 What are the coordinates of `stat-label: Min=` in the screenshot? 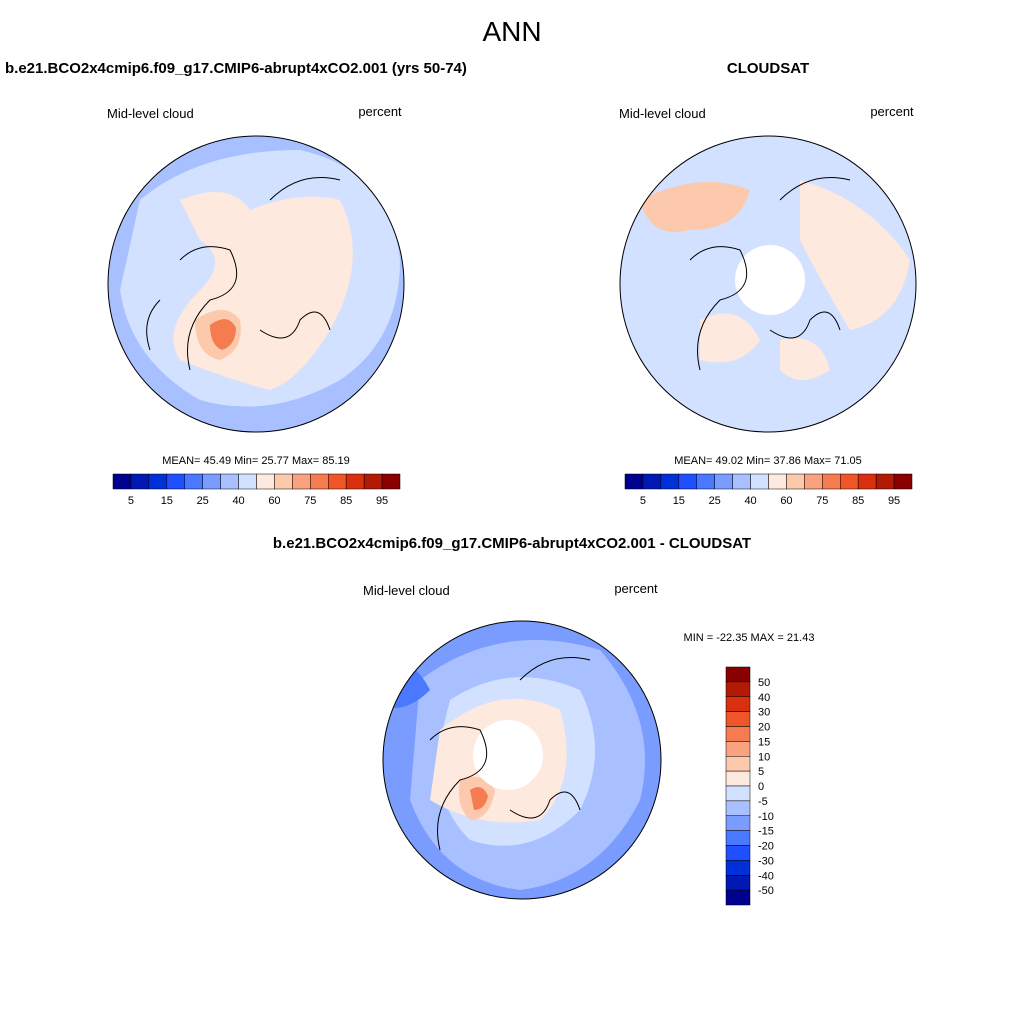 It's located at (758, 461).